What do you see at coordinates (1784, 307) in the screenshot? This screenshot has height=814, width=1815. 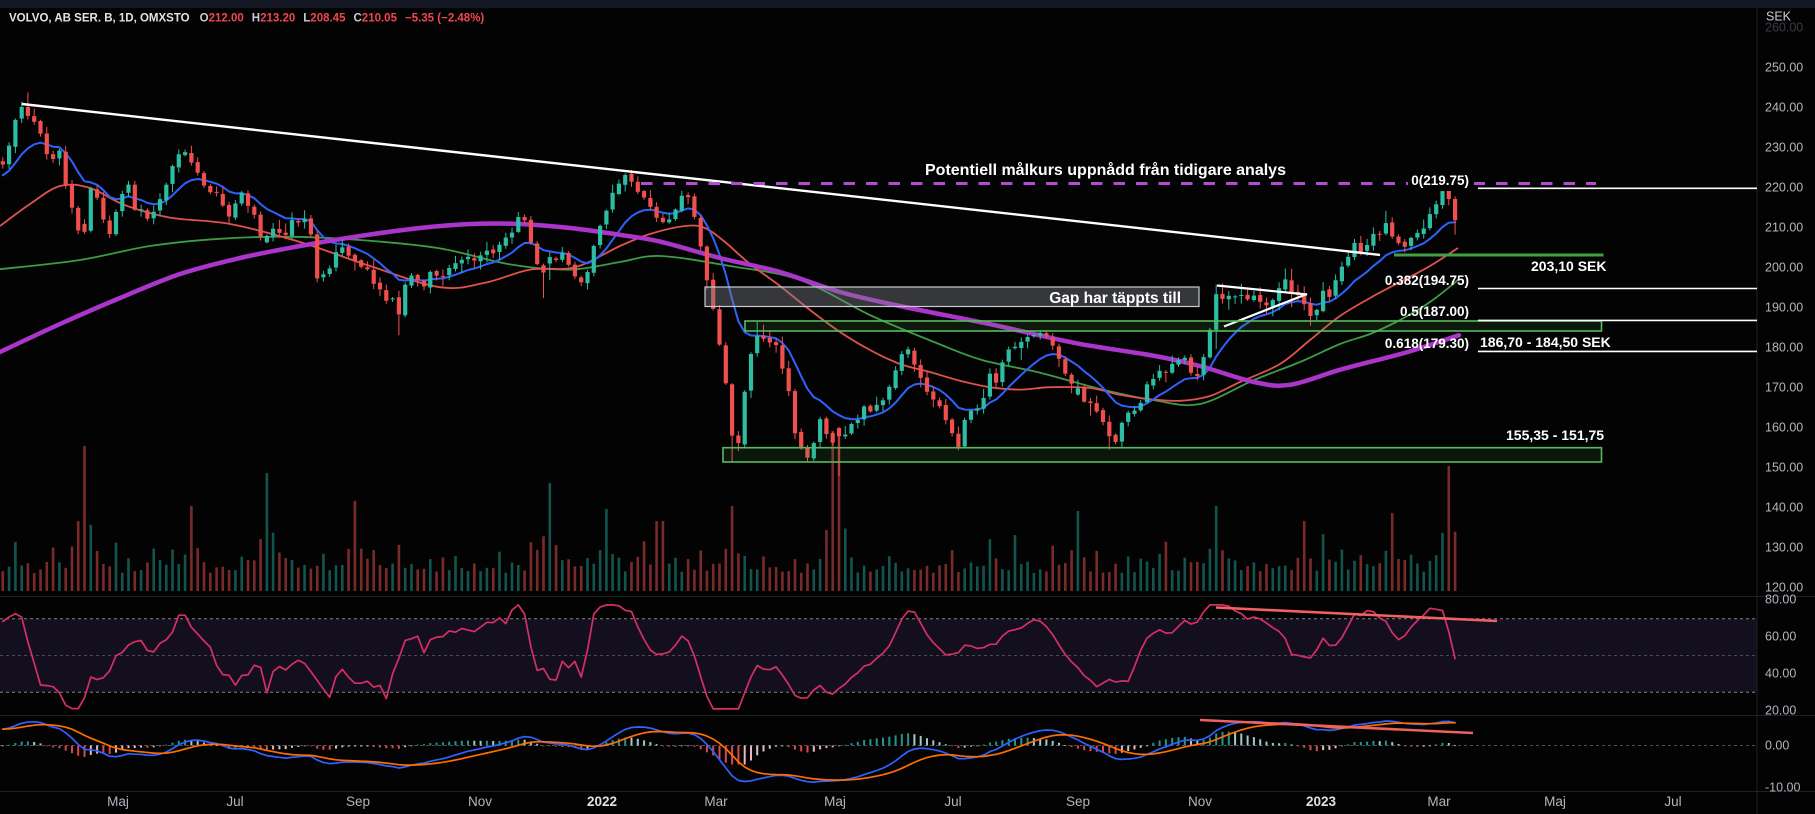 I see `svg-text: 190.00` at bounding box center [1784, 307].